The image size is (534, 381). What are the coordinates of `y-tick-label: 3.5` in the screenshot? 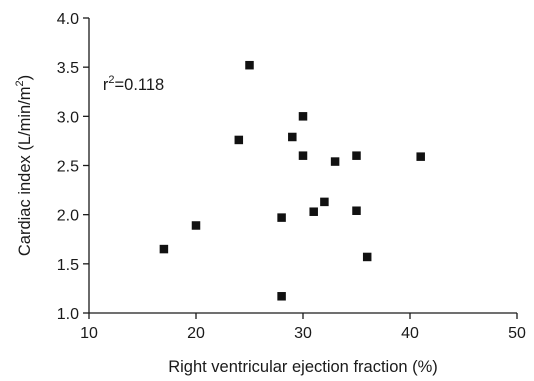 It's located at (68, 68).